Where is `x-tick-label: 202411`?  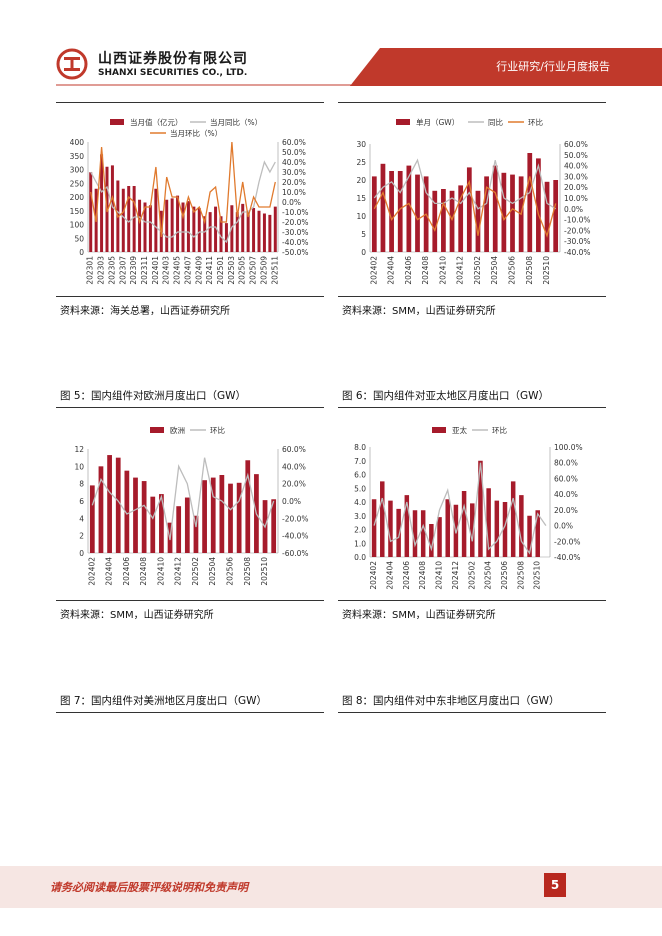
x-tick-label: 202411 is located at coordinates (209, 270).